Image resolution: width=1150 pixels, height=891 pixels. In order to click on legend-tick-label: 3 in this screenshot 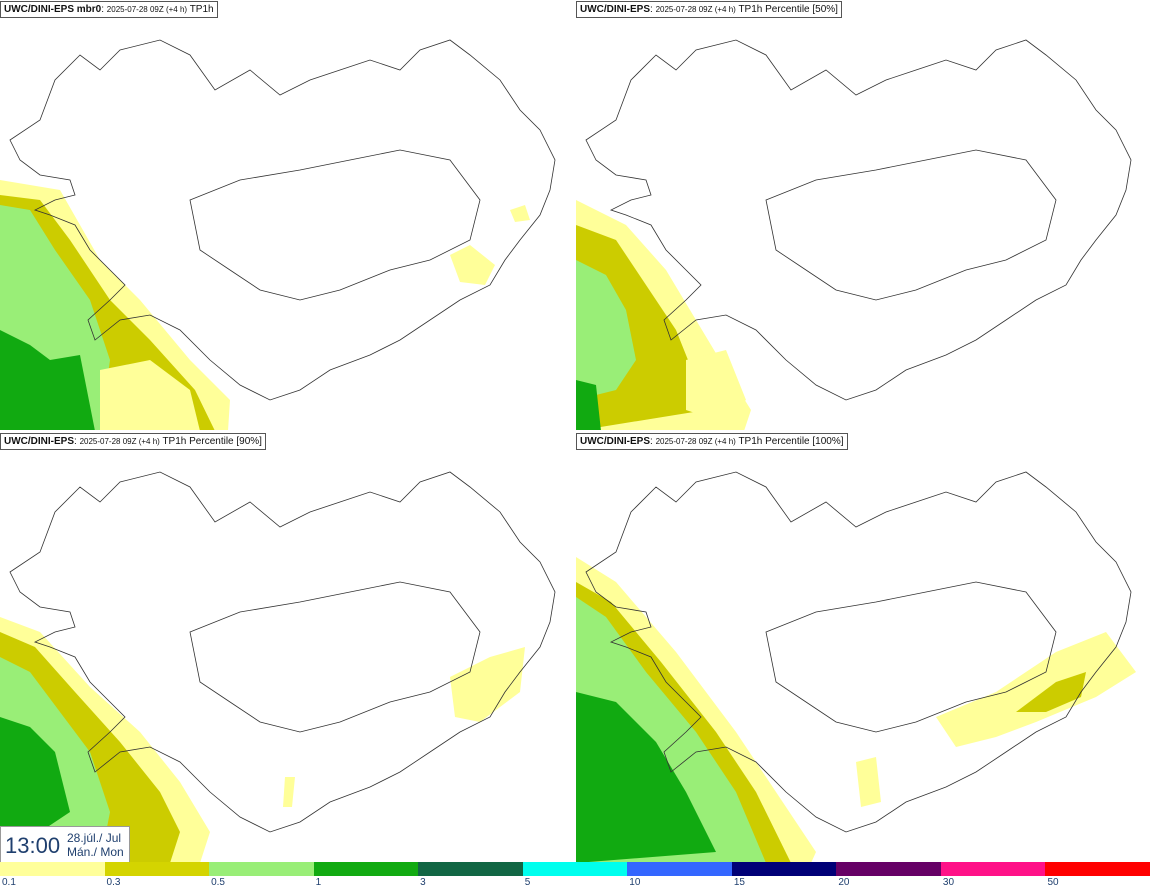, I will do `click(423, 882)`.